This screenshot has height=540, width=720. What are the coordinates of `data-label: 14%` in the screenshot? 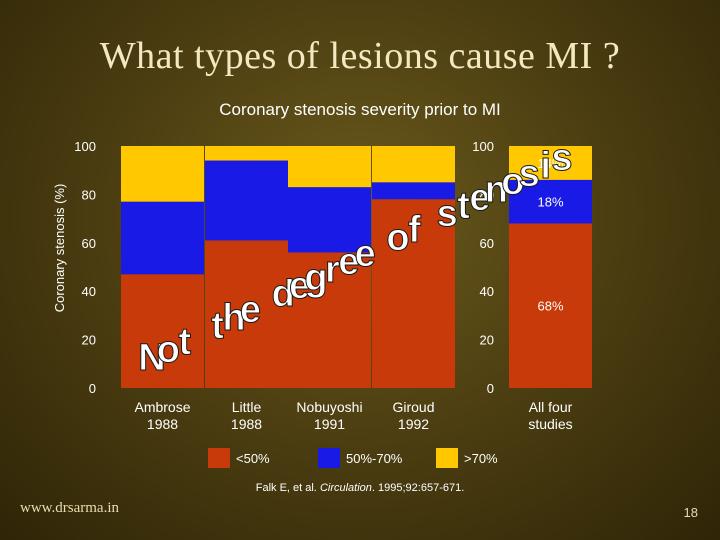 It's located at (550, 163).